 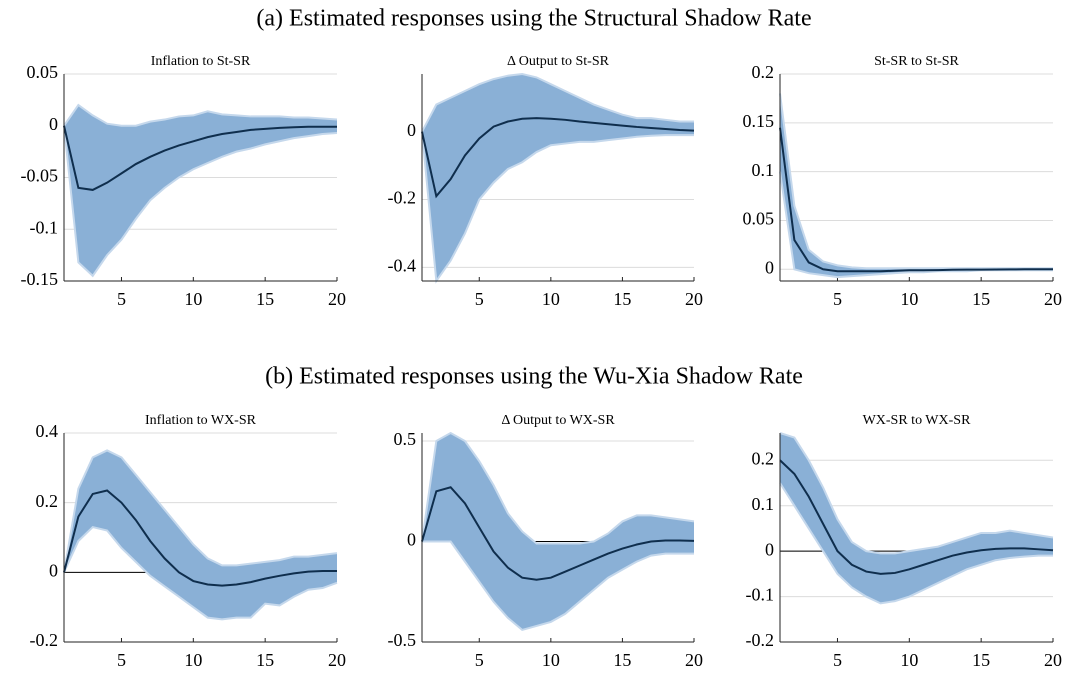 What do you see at coordinates (402, 266) in the screenshot?
I see `y-tick-label: -0.4` at bounding box center [402, 266].